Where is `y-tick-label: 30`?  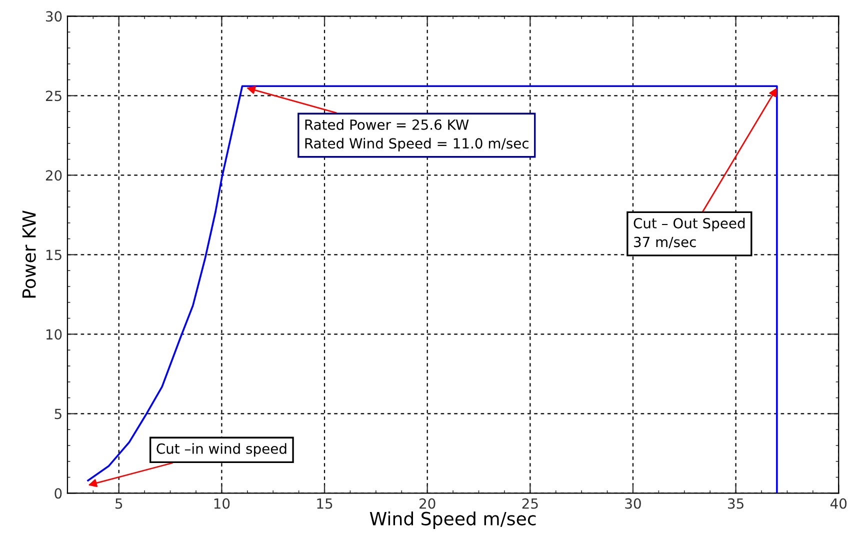
y-tick-label: 30 is located at coordinates (54, 16).